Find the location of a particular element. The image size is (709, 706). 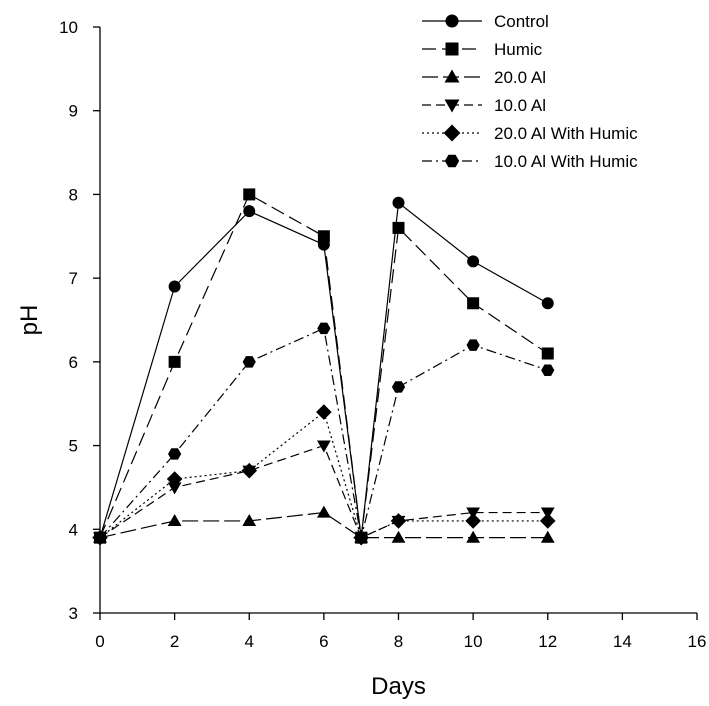

legend-item: 20.0 Al is located at coordinates (484, 77).